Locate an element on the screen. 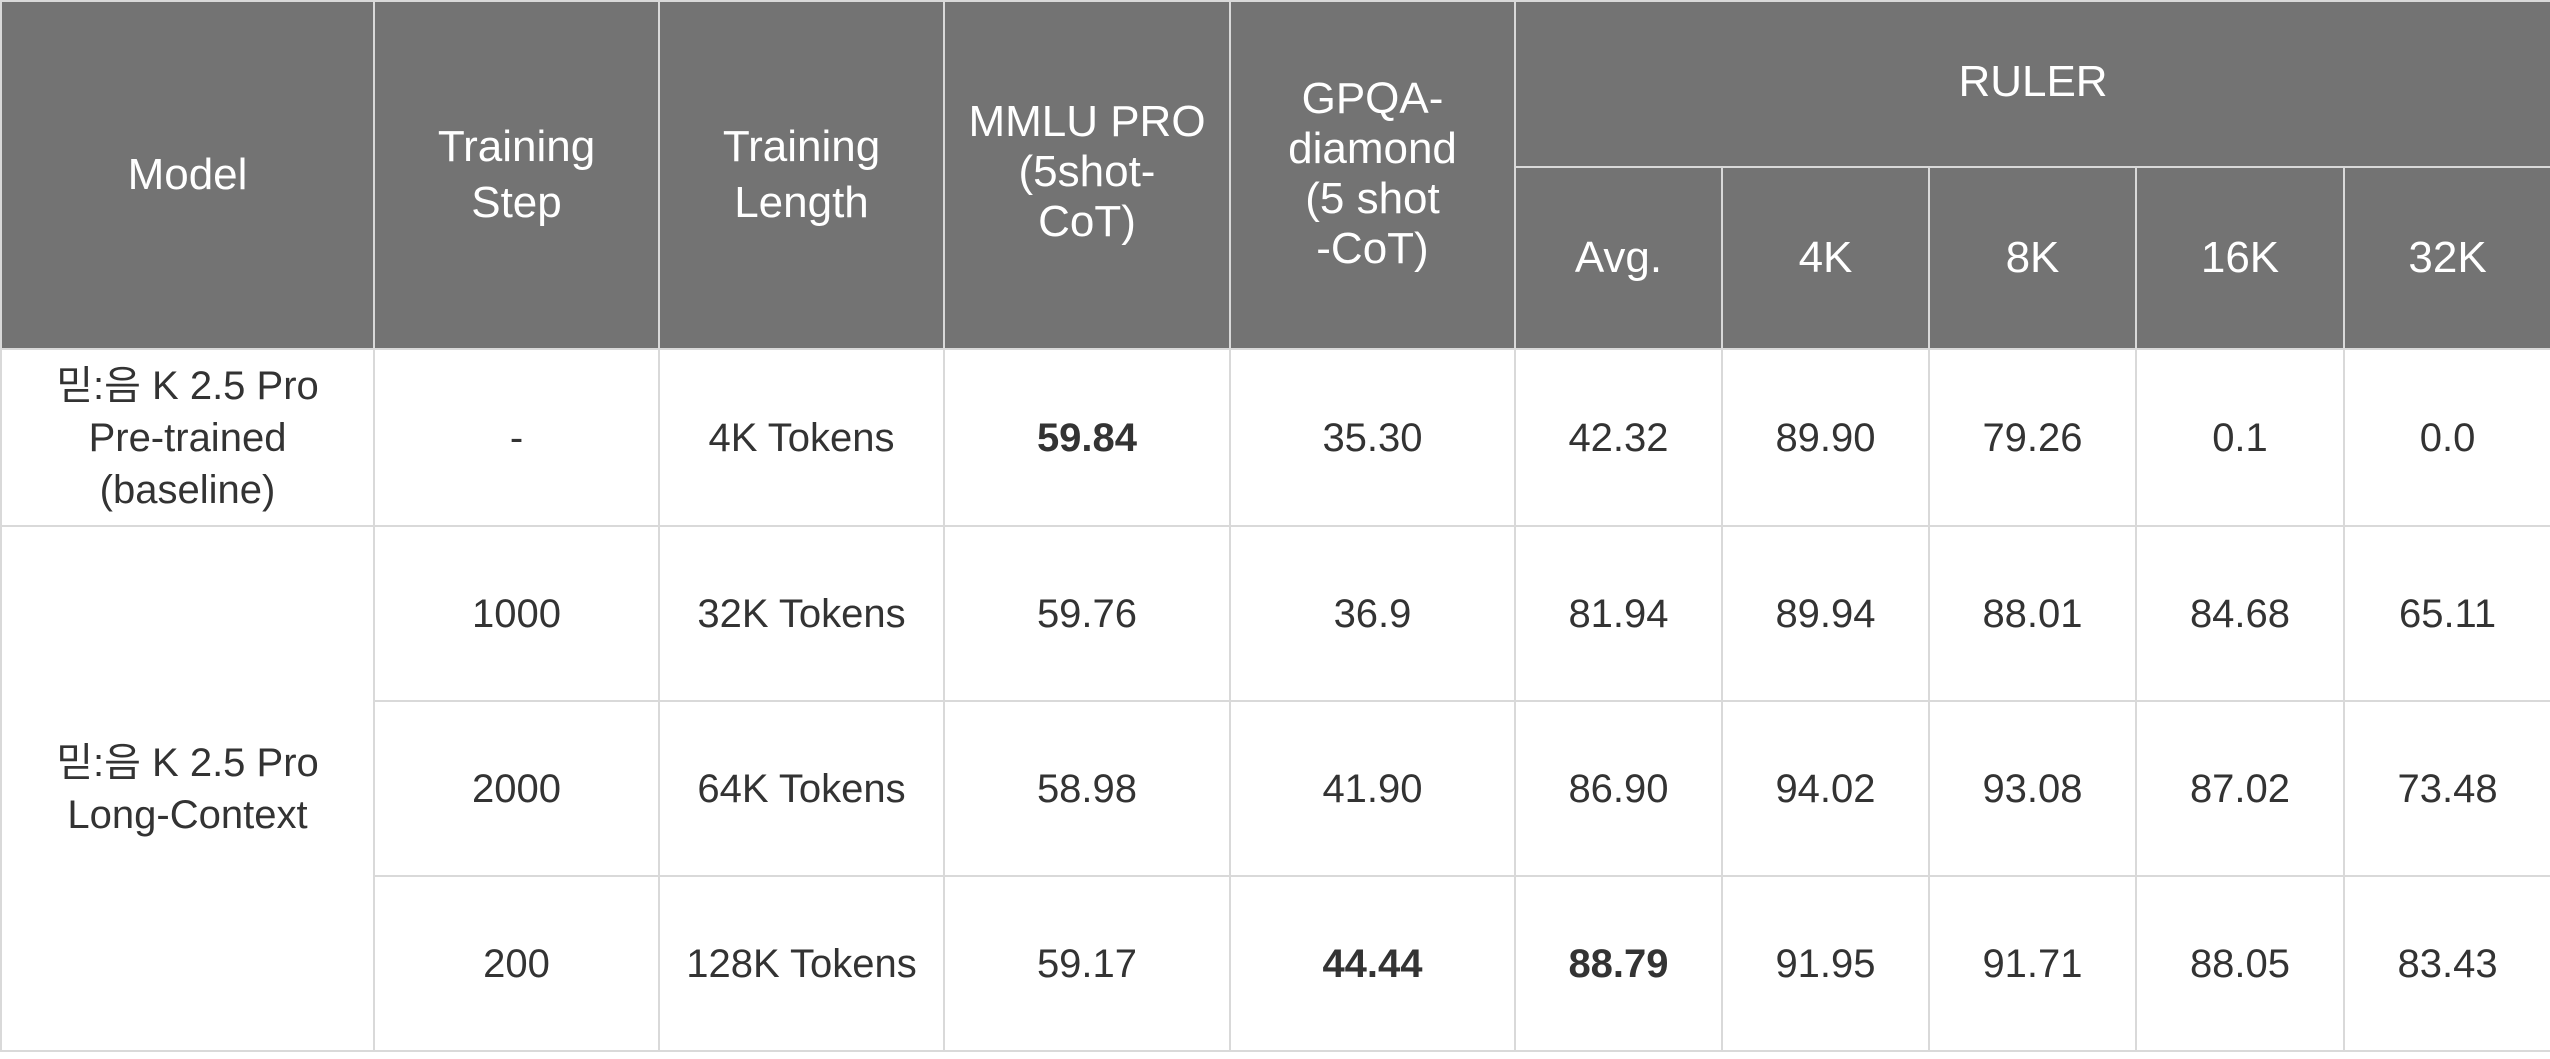  model-cell: 믿:음 K 2.5 Pro Long-Context is located at coordinates (187, 788).